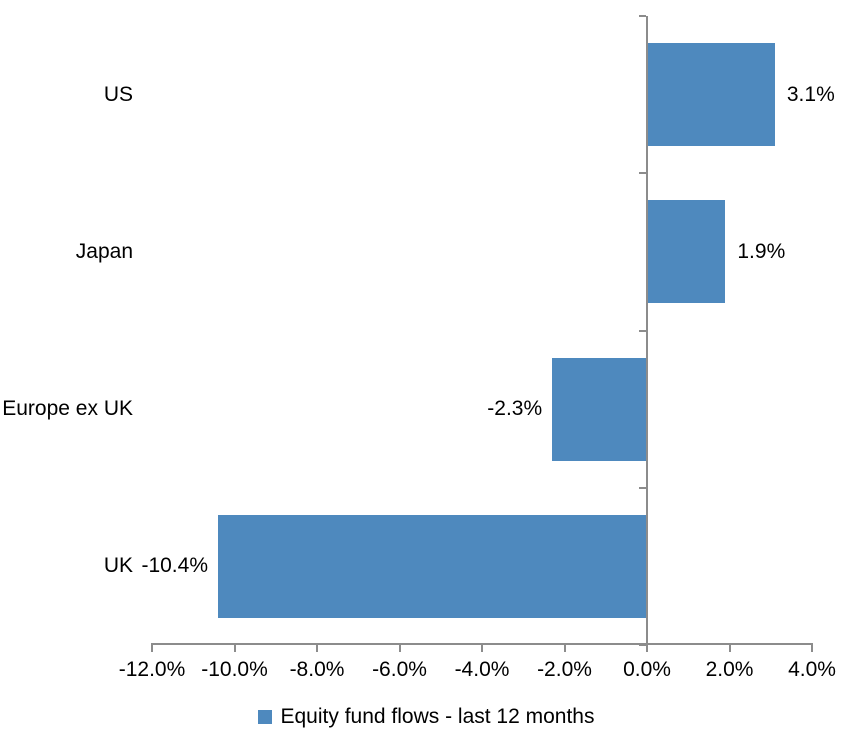 This screenshot has width=852, height=747. What do you see at coordinates (812, 669) in the screenshot?
I see `x-tick-label: 4.0%` at bounding box center [812, 669].